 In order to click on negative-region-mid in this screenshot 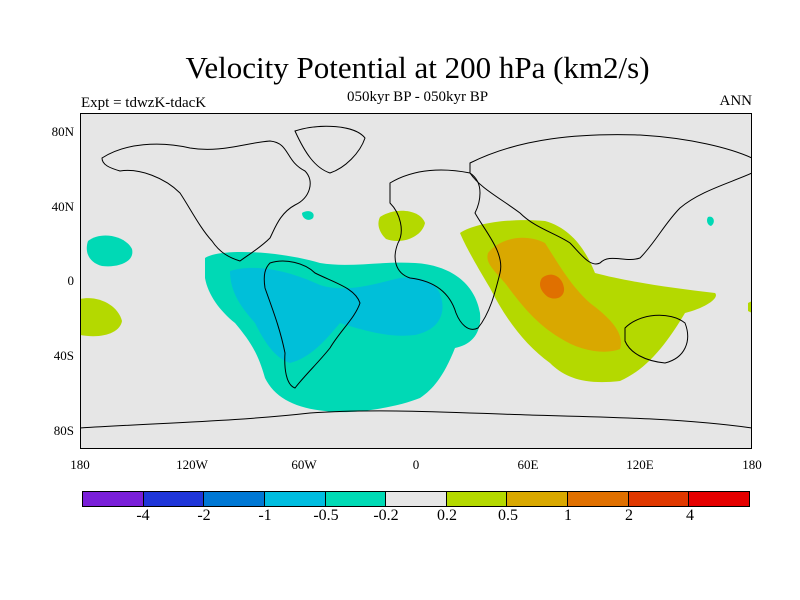, I will do `click(336, 315)`.